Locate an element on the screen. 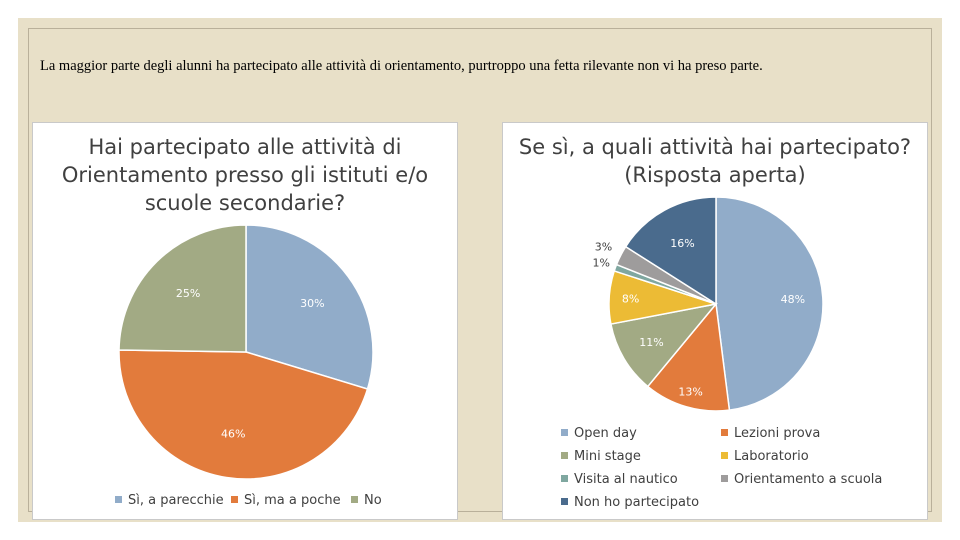  chart-title-line: Hai partecipato alle attività di is located at coordinates (245, 147).